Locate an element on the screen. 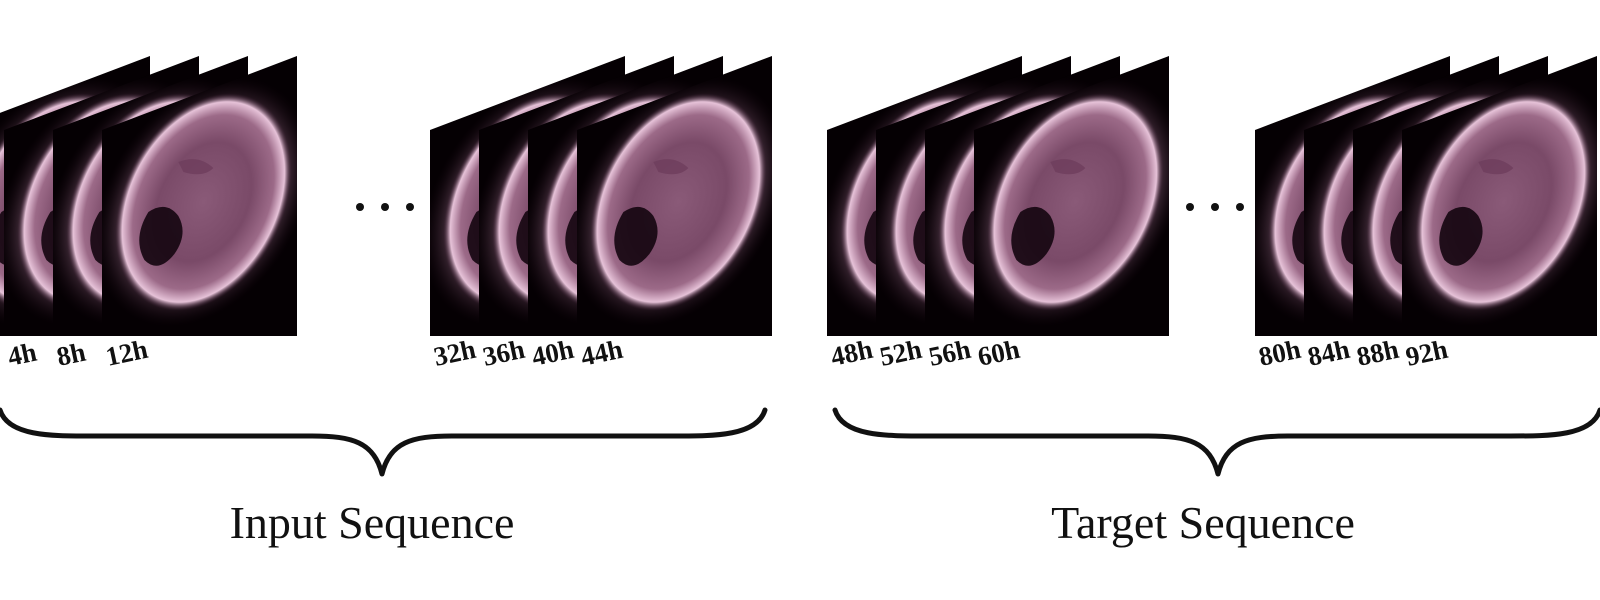 This screenshot has height=600, width=1600. time-label: 88h is located at coordinates (1377, 353).